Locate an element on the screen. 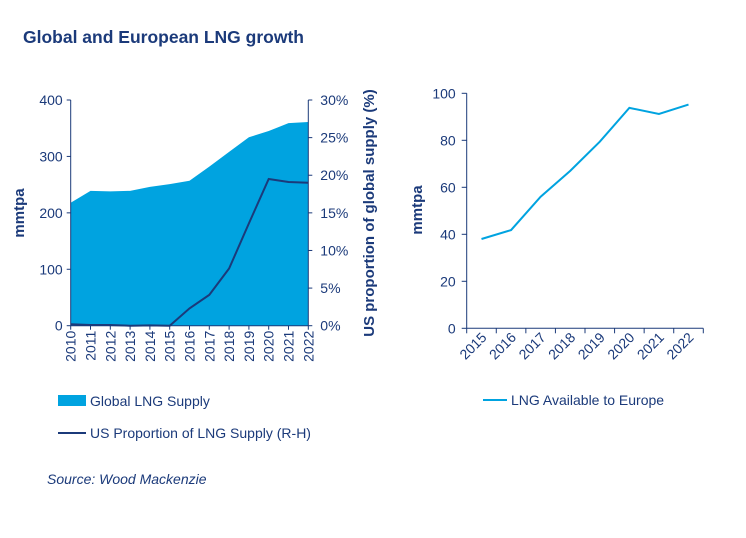 Image resolution: width=746 pixels, height=538 pixels. left-y-tick-label: 300 is located at coordinates (51, 156).